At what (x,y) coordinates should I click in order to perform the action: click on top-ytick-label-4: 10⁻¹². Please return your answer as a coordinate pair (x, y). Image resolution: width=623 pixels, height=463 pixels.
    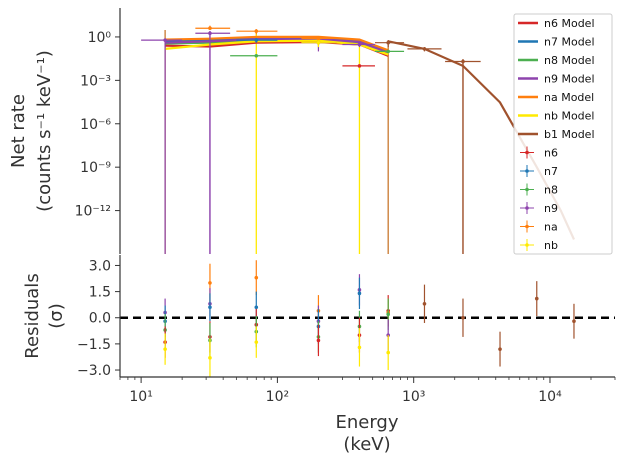
    Looking at the image, I should click on (93, 212).